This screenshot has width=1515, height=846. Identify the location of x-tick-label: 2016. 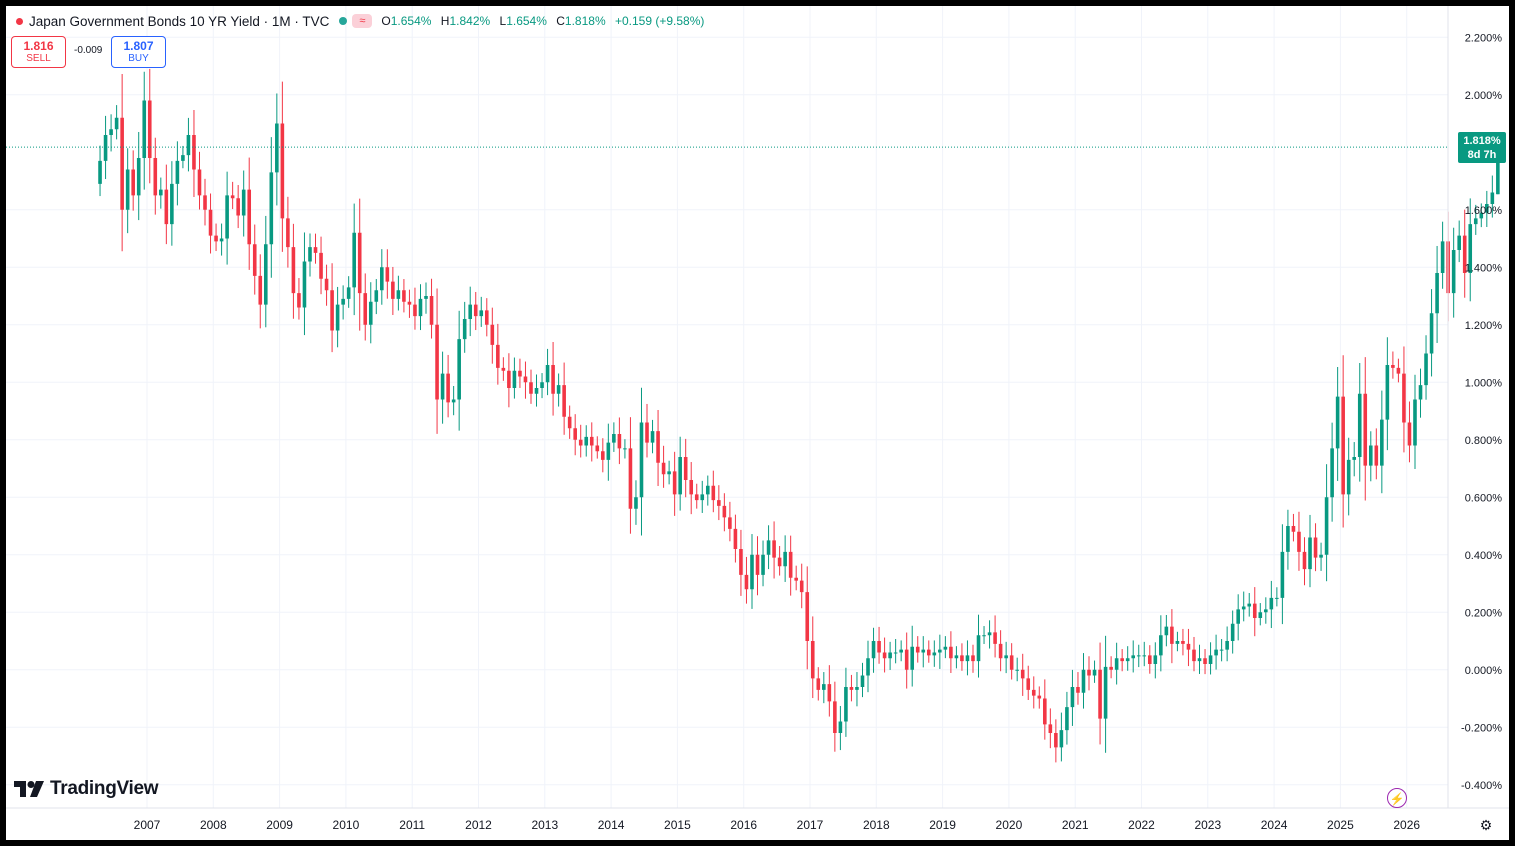
(743, 825).